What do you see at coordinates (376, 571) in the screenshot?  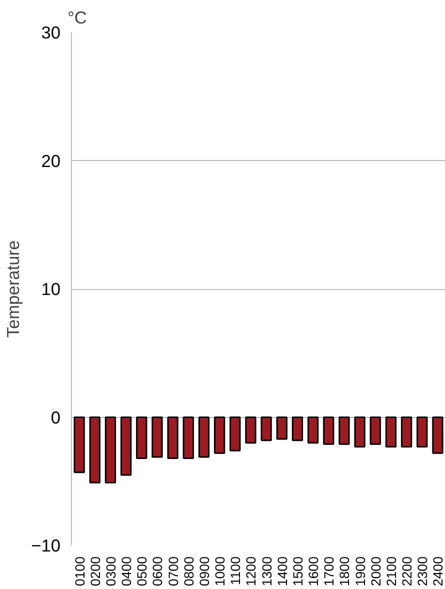 I see `x-tick-label: 2000` at bounding box center [376, 571].